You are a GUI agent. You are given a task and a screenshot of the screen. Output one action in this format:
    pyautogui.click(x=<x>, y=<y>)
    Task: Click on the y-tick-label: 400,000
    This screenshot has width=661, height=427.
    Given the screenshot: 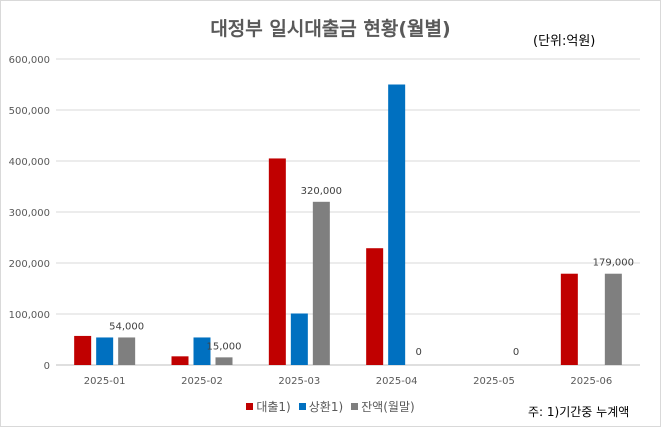 What is the action you would take?
    pyautogui.click(x=29, y=162)
    